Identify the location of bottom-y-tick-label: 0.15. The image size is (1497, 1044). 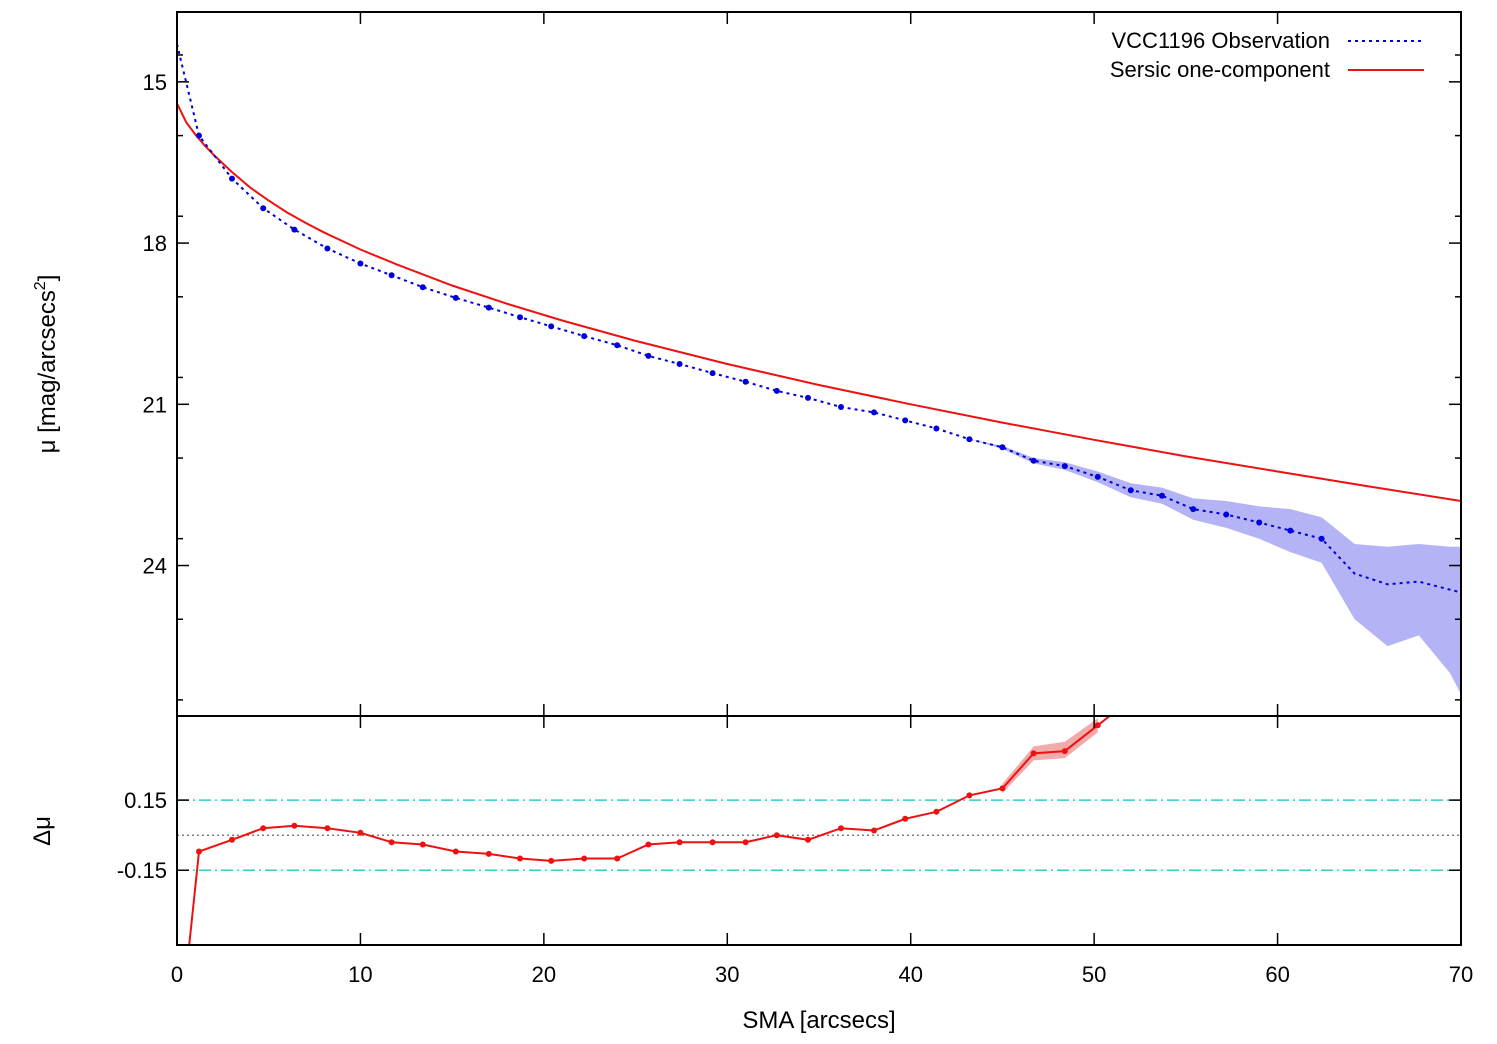
(145, 800).